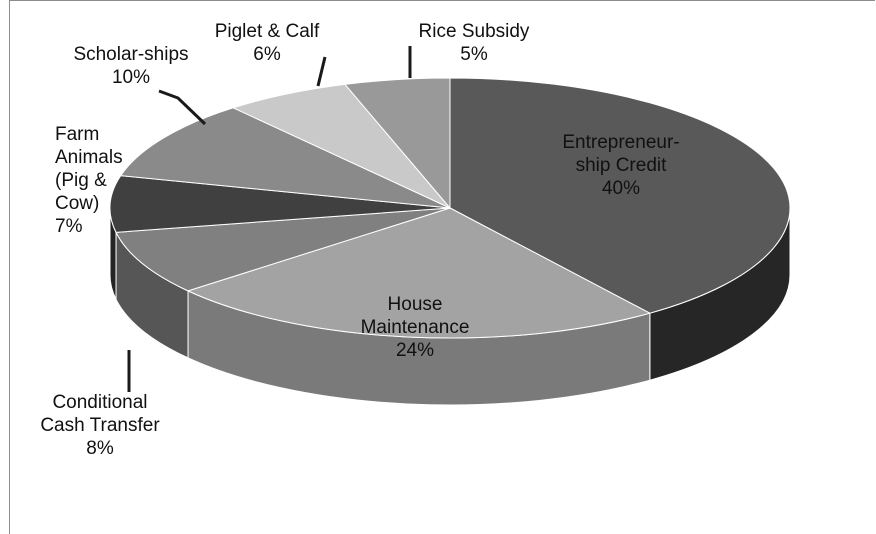 The width and height of the screenshot is (876, 534). I want to click on data-label-house-maintenance: House Maintenance 24%, so click(415, 327).